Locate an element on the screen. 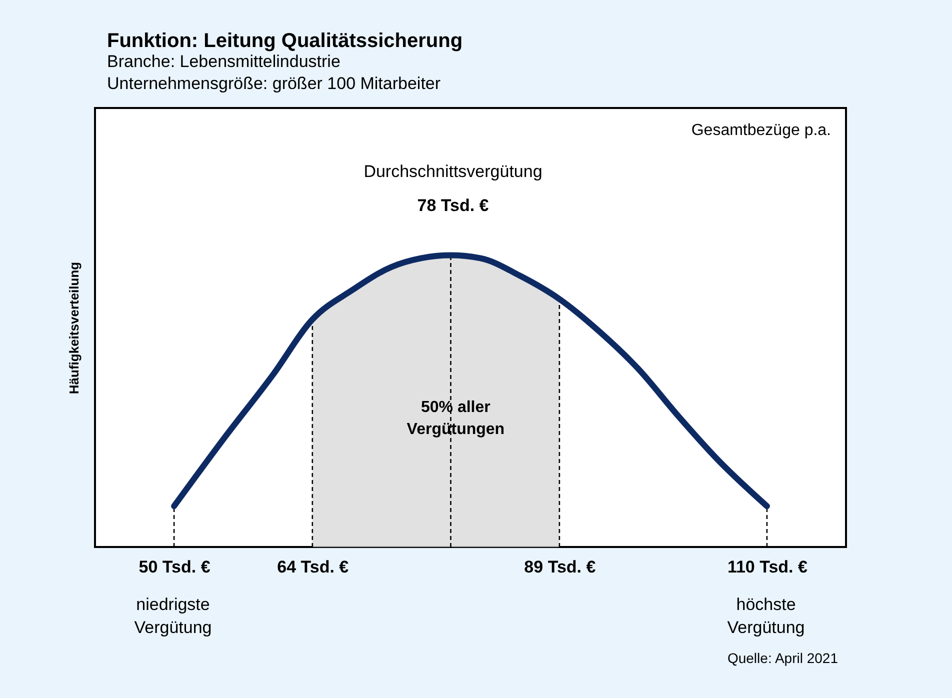  text: Gesamtbezüge p.a. is located at coordinates (761, 130).